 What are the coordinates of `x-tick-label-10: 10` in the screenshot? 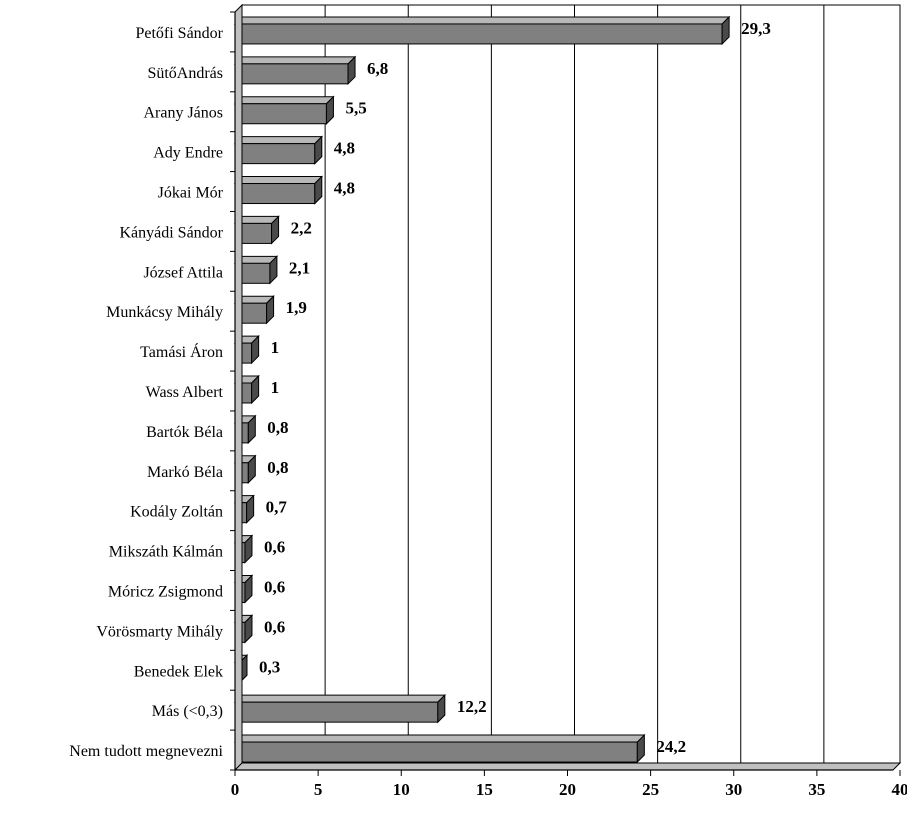 It's located at (401, 789).